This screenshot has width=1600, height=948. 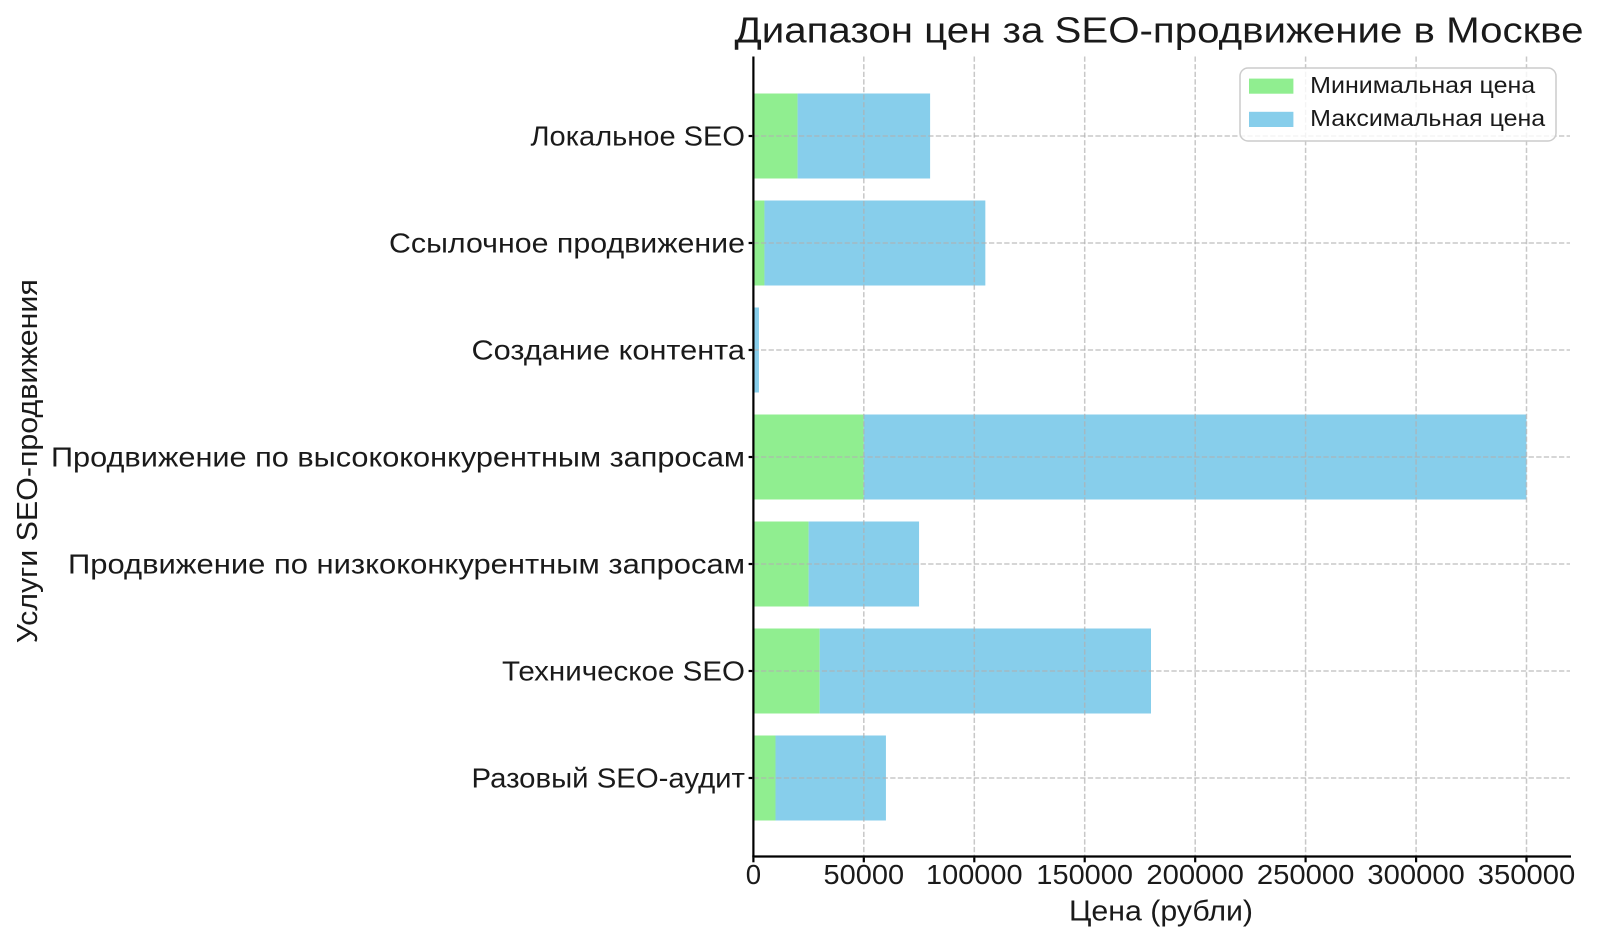 I want to click on svg-text: Цена (рубли), so click(x=1161, y=912).